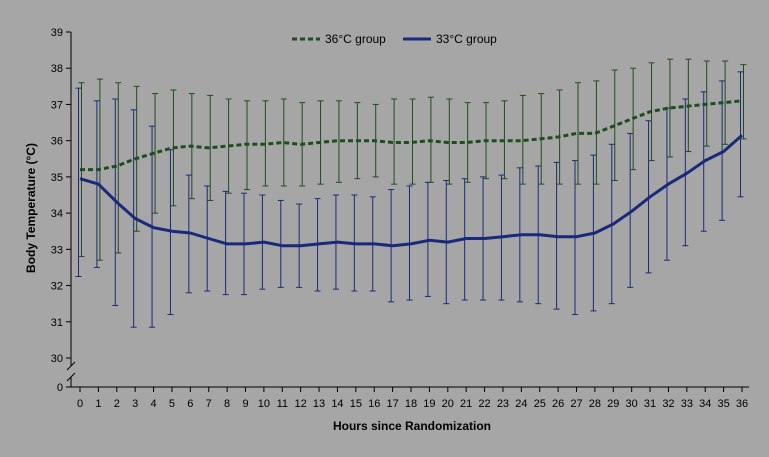 The image size is (769, 457). I want to click on x-tick-label: 5, so click(172, 404).